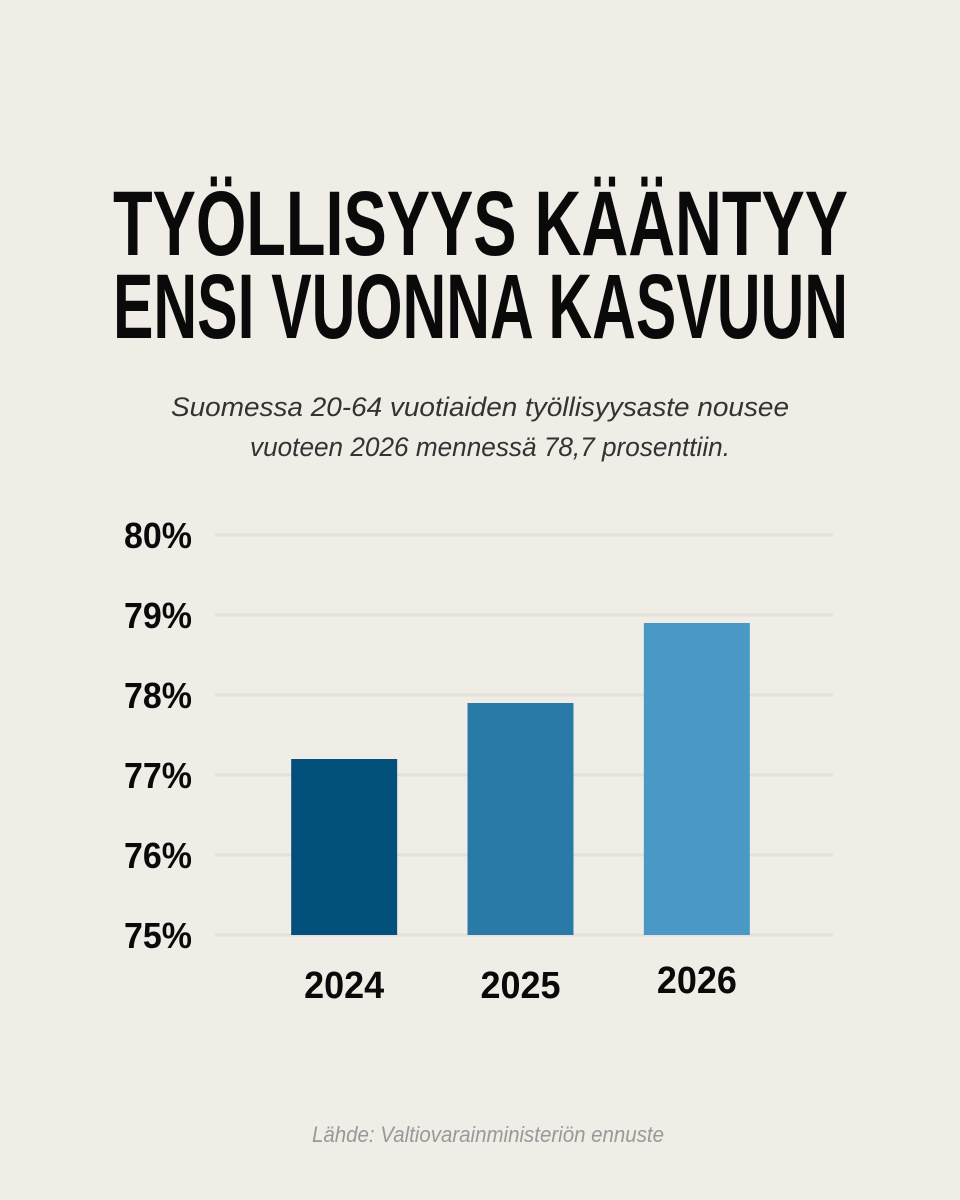  Describe the element at coordinates (158, 695) in the screenshot. I see `y-tick-label: 78%` at that location.